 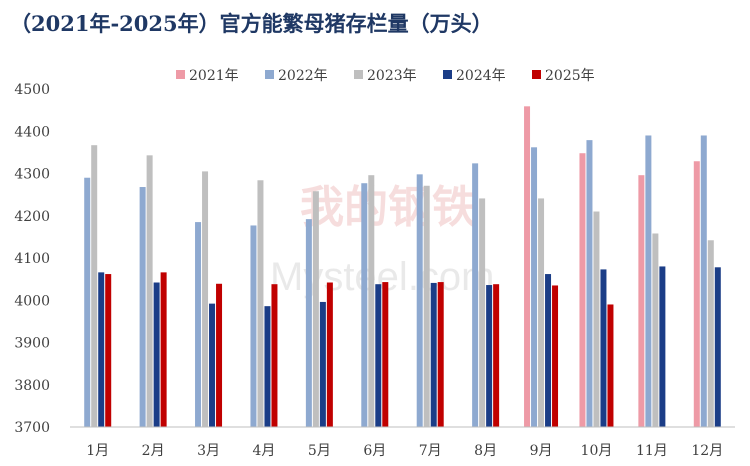 I want to click on x-tick-label: 10月, so click(x=597, y=451).